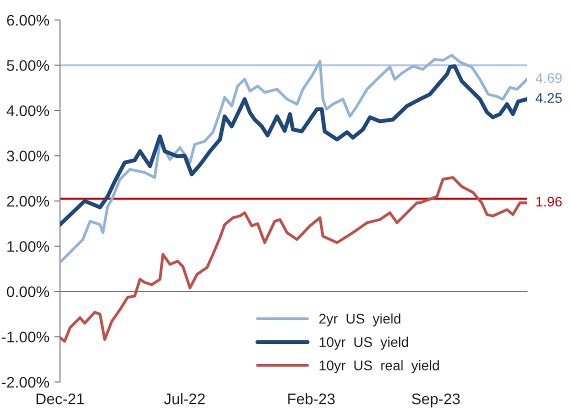  Describe the element at coordinates (311, 398) in the screenshot. I see `x-tick-label: Feb-23` at that location.